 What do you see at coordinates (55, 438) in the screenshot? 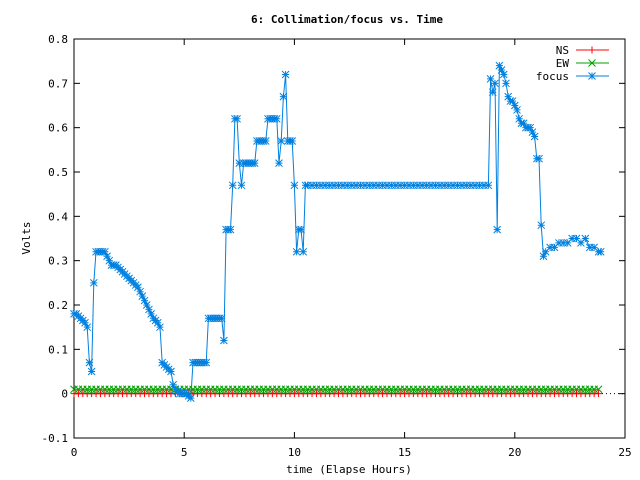
I see `y-tick-label: -0.1` at bounding box center [55, 438].